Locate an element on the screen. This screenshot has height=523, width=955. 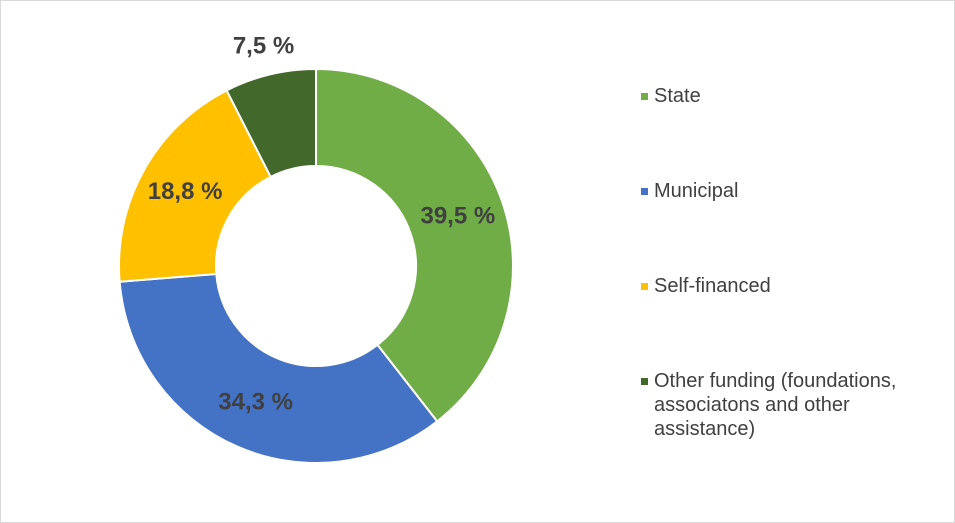
legend-label: Self-financed is located at coordinates (712, 286).